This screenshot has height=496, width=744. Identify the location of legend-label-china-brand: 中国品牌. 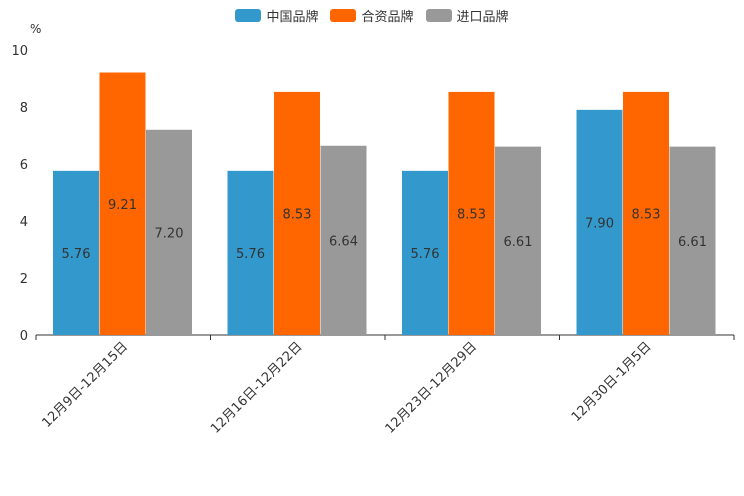
(292, 17).